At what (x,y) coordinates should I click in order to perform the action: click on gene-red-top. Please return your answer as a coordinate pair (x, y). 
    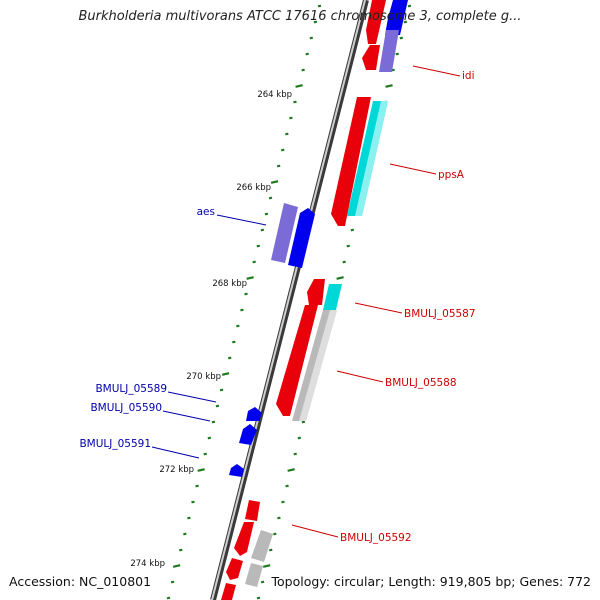
    Looking at the image, I should click on (376, 22).